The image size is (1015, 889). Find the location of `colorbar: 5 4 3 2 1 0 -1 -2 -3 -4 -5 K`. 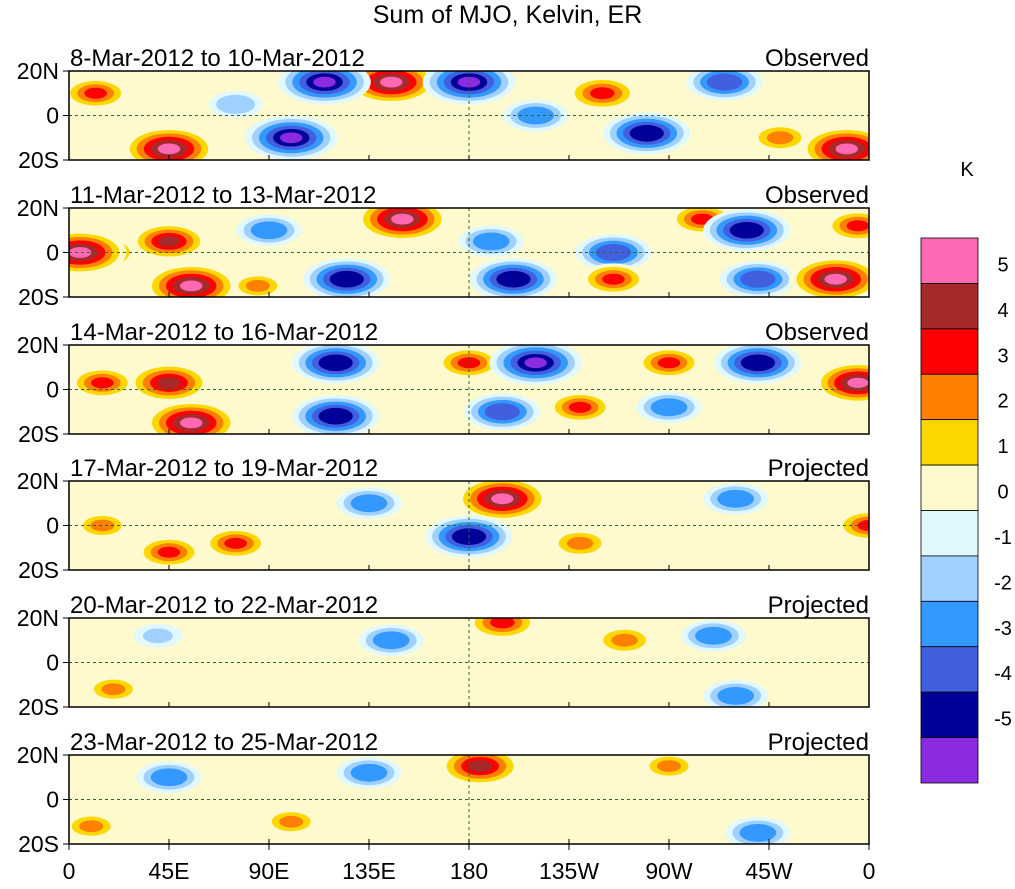

colorbar: 5 4 3 2 1 0 -1 -2 -3 -4 -5 K is located at coordinates (966, 471).